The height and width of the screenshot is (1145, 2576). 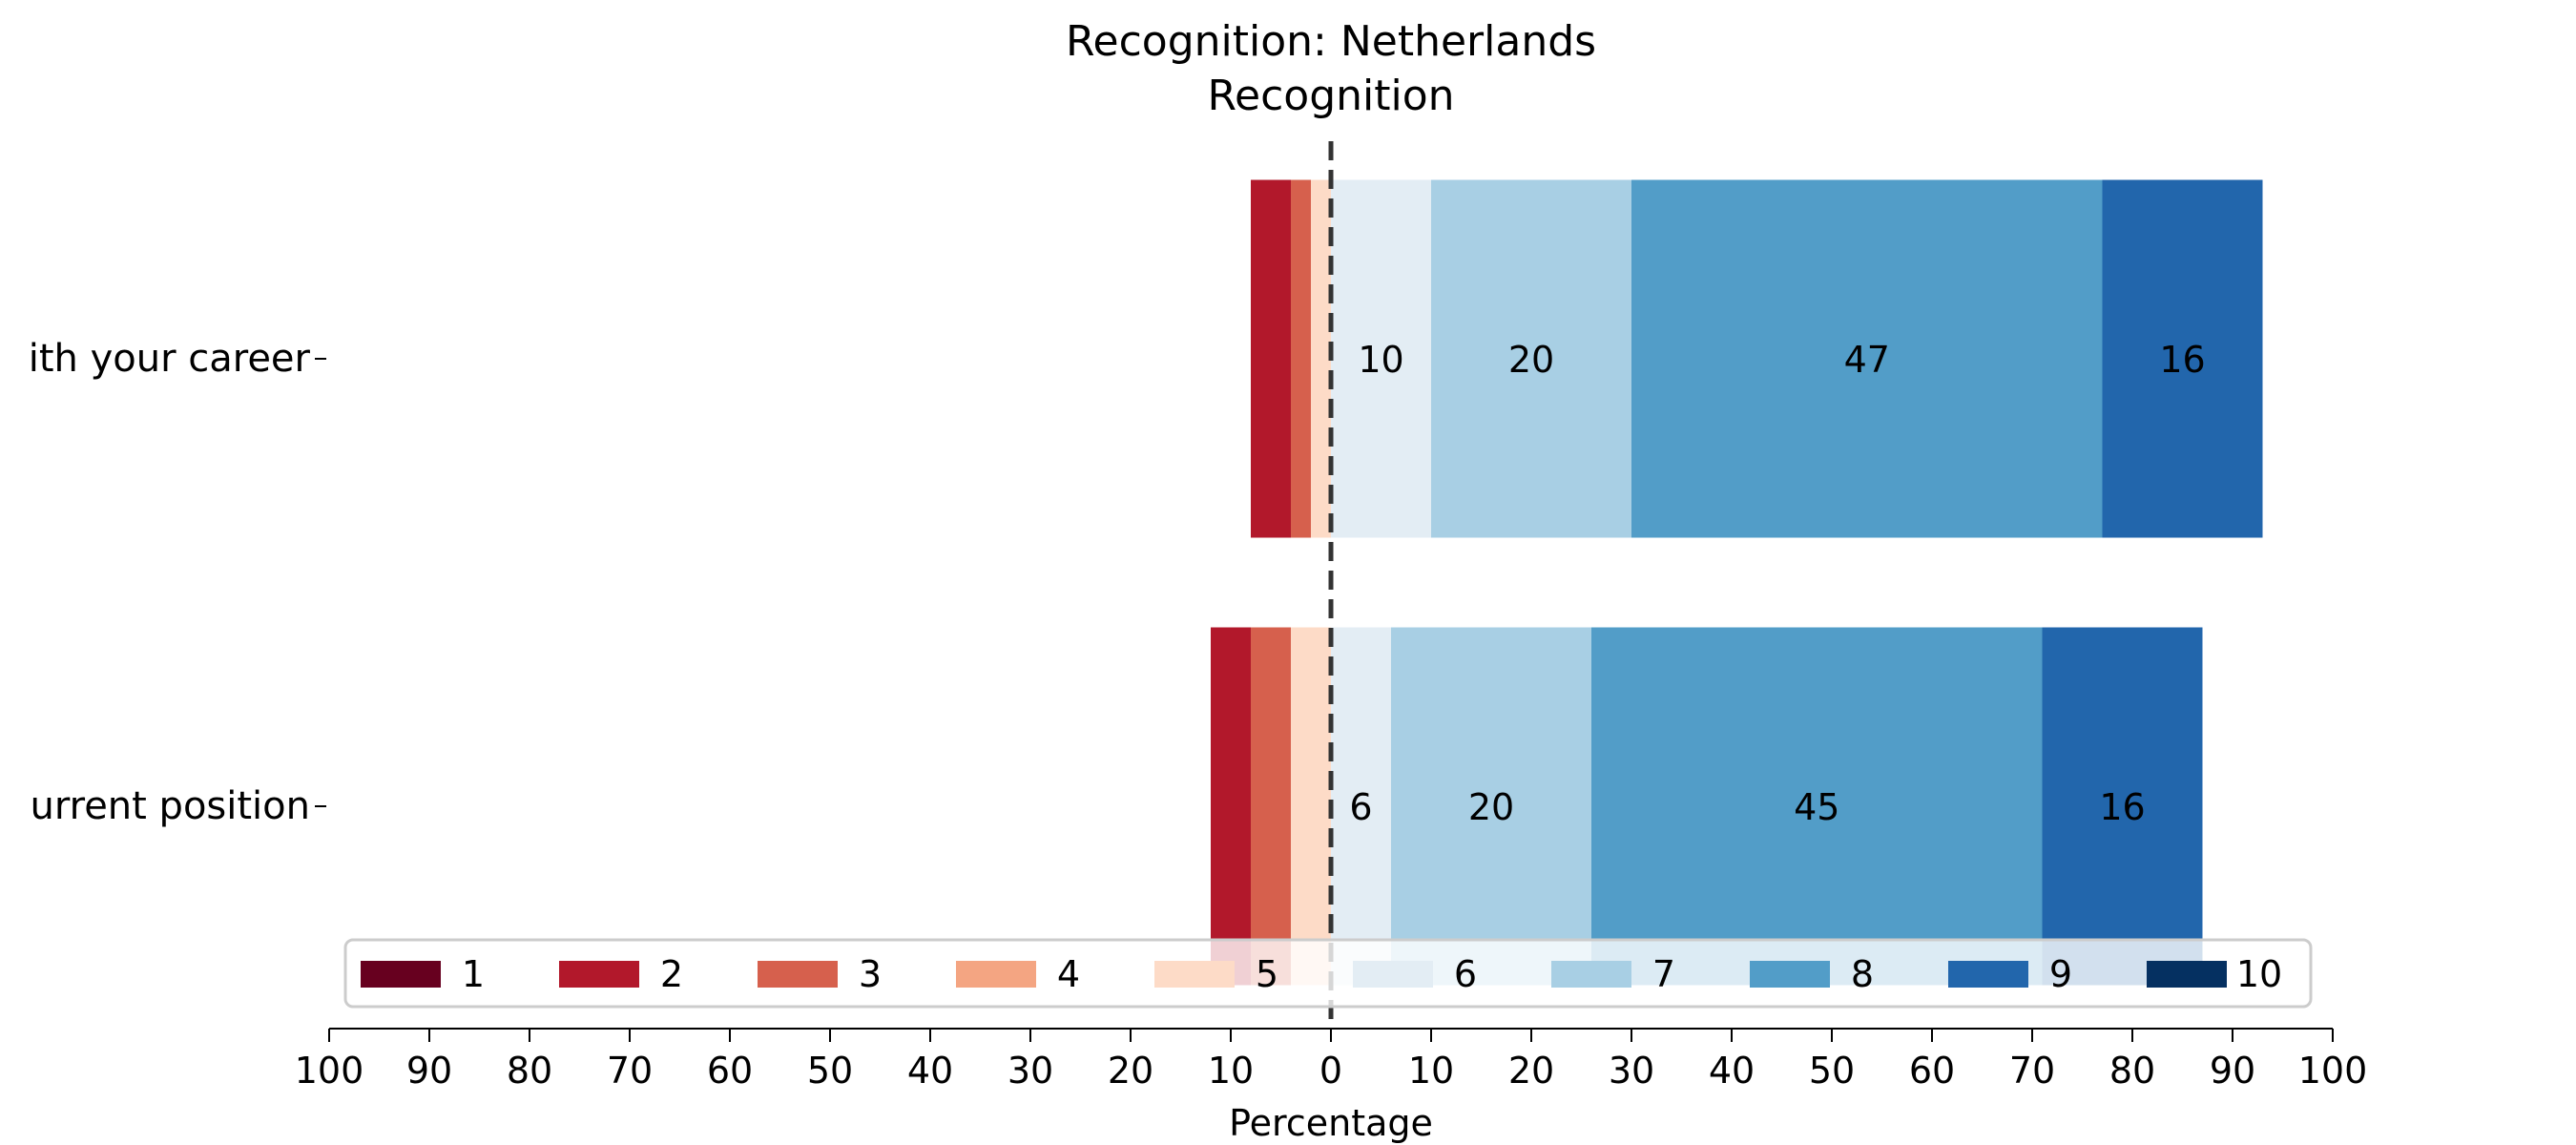 What do you see at coordinates (473, 974) in the screenshot?
I see `legend-label-1: 1` at bounding box center [473, 974].